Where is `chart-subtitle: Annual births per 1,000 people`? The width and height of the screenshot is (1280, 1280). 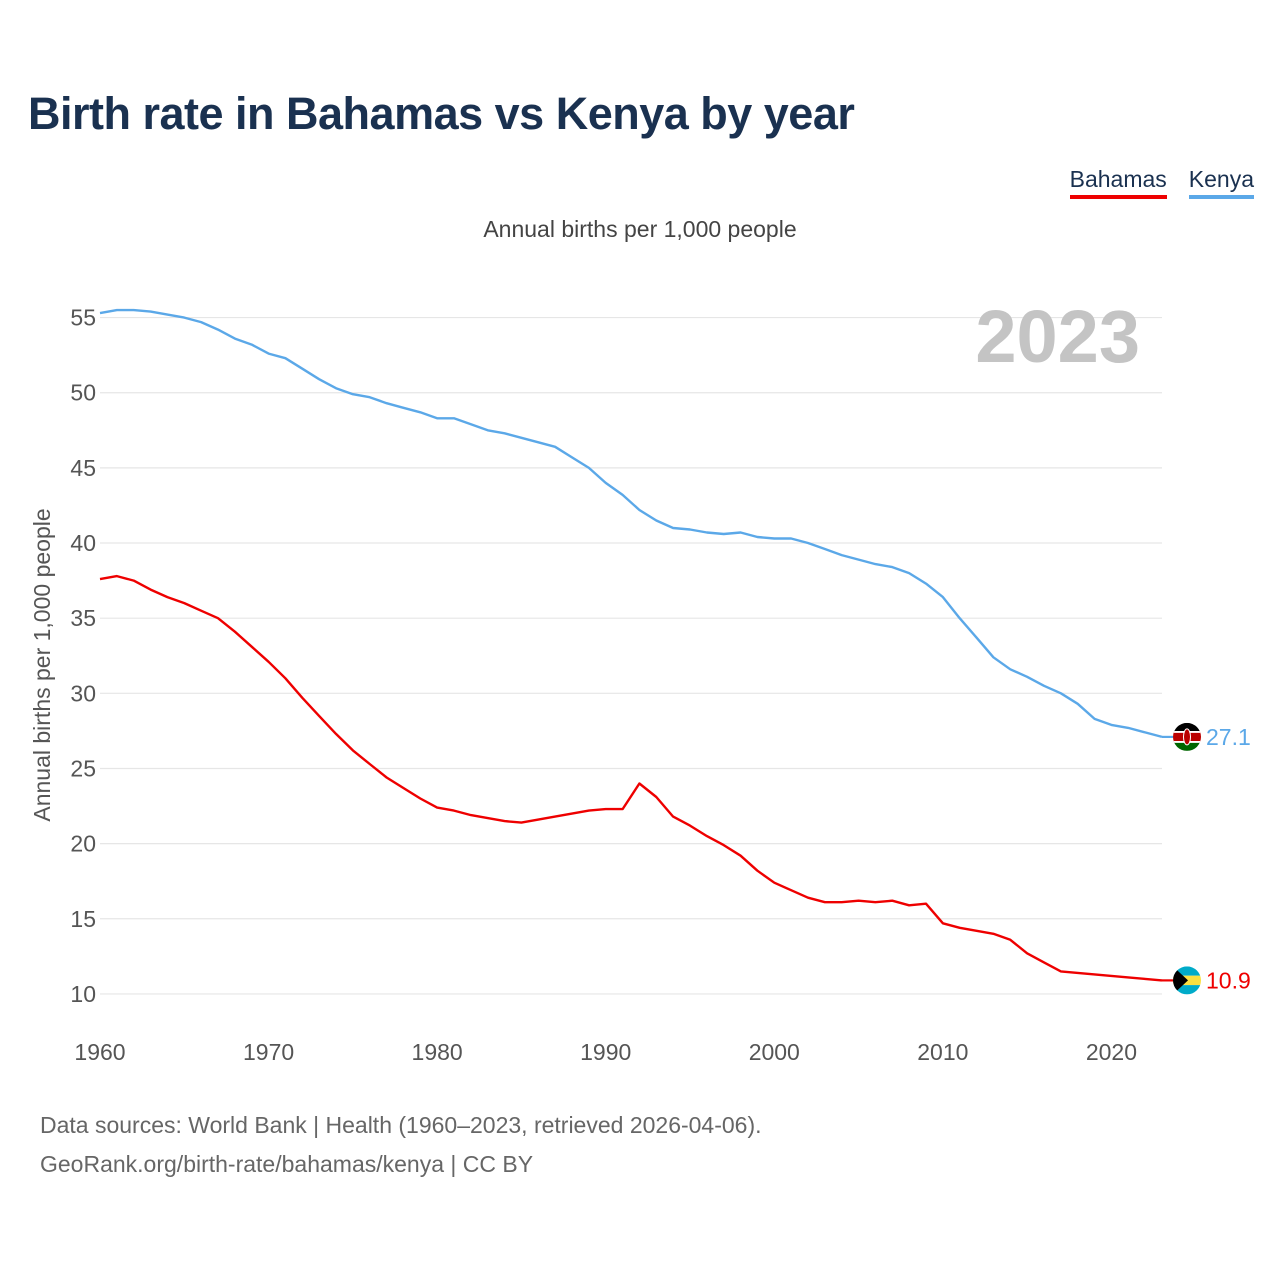 chart-subtitle: Annual births per 1,000 people is located at coordinates (640, 229).